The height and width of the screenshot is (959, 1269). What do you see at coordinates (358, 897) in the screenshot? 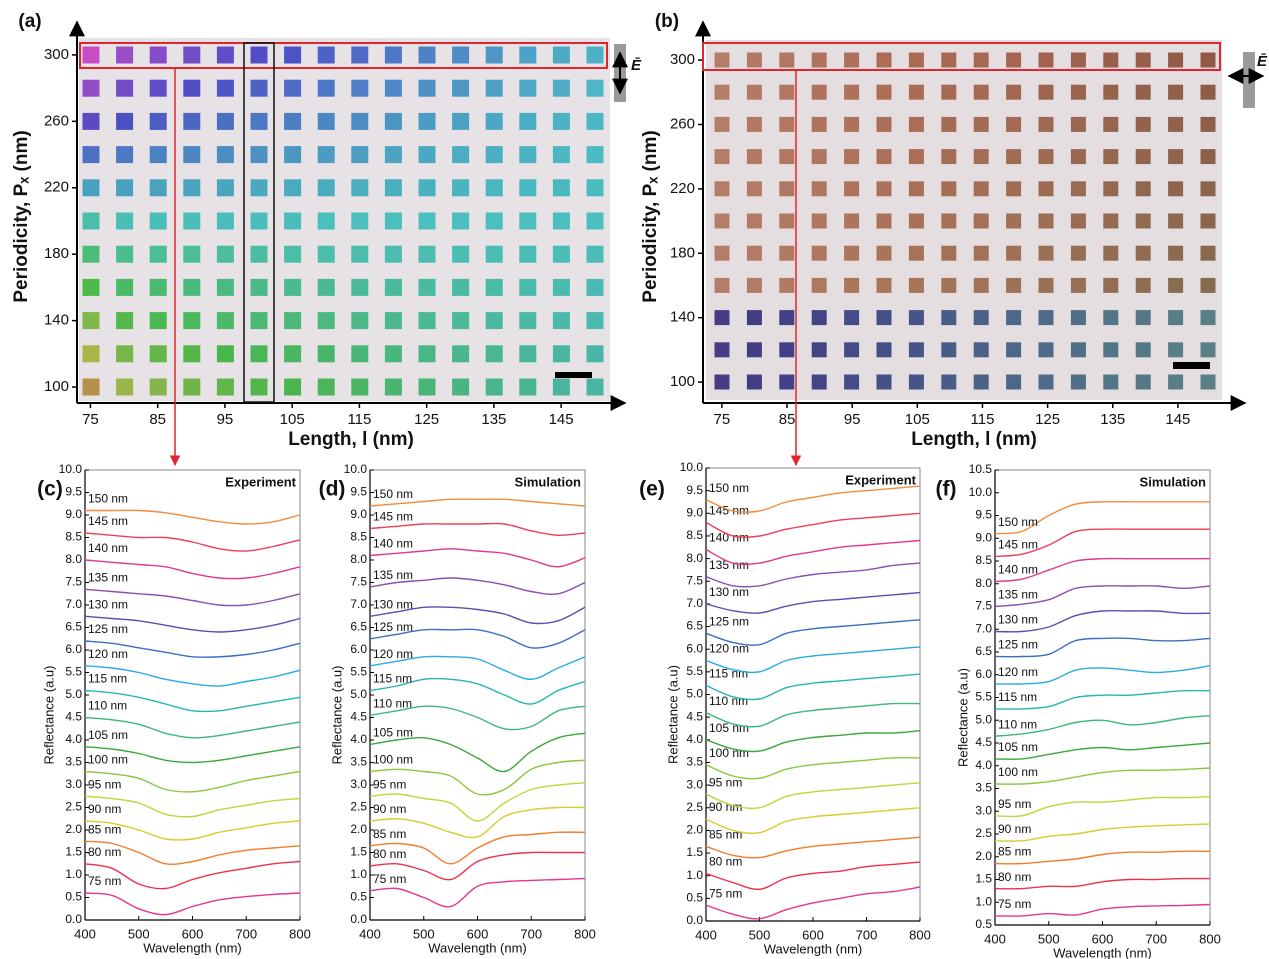
I see `y-tick-label: 0.5` at bounding box center [358, 897].